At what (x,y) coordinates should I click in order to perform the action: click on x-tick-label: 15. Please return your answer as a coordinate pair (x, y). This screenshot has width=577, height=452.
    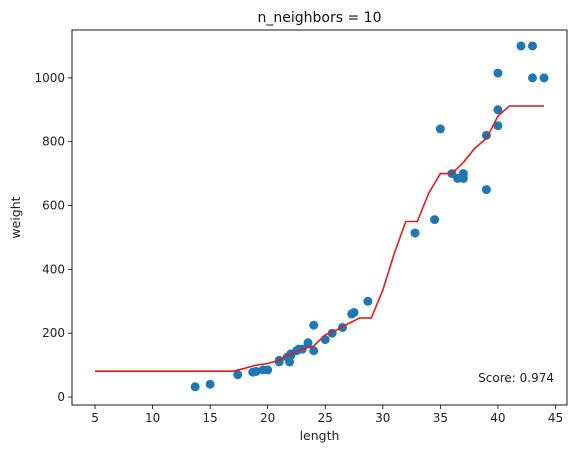
    Looking at the image, I should click on (209, 418).